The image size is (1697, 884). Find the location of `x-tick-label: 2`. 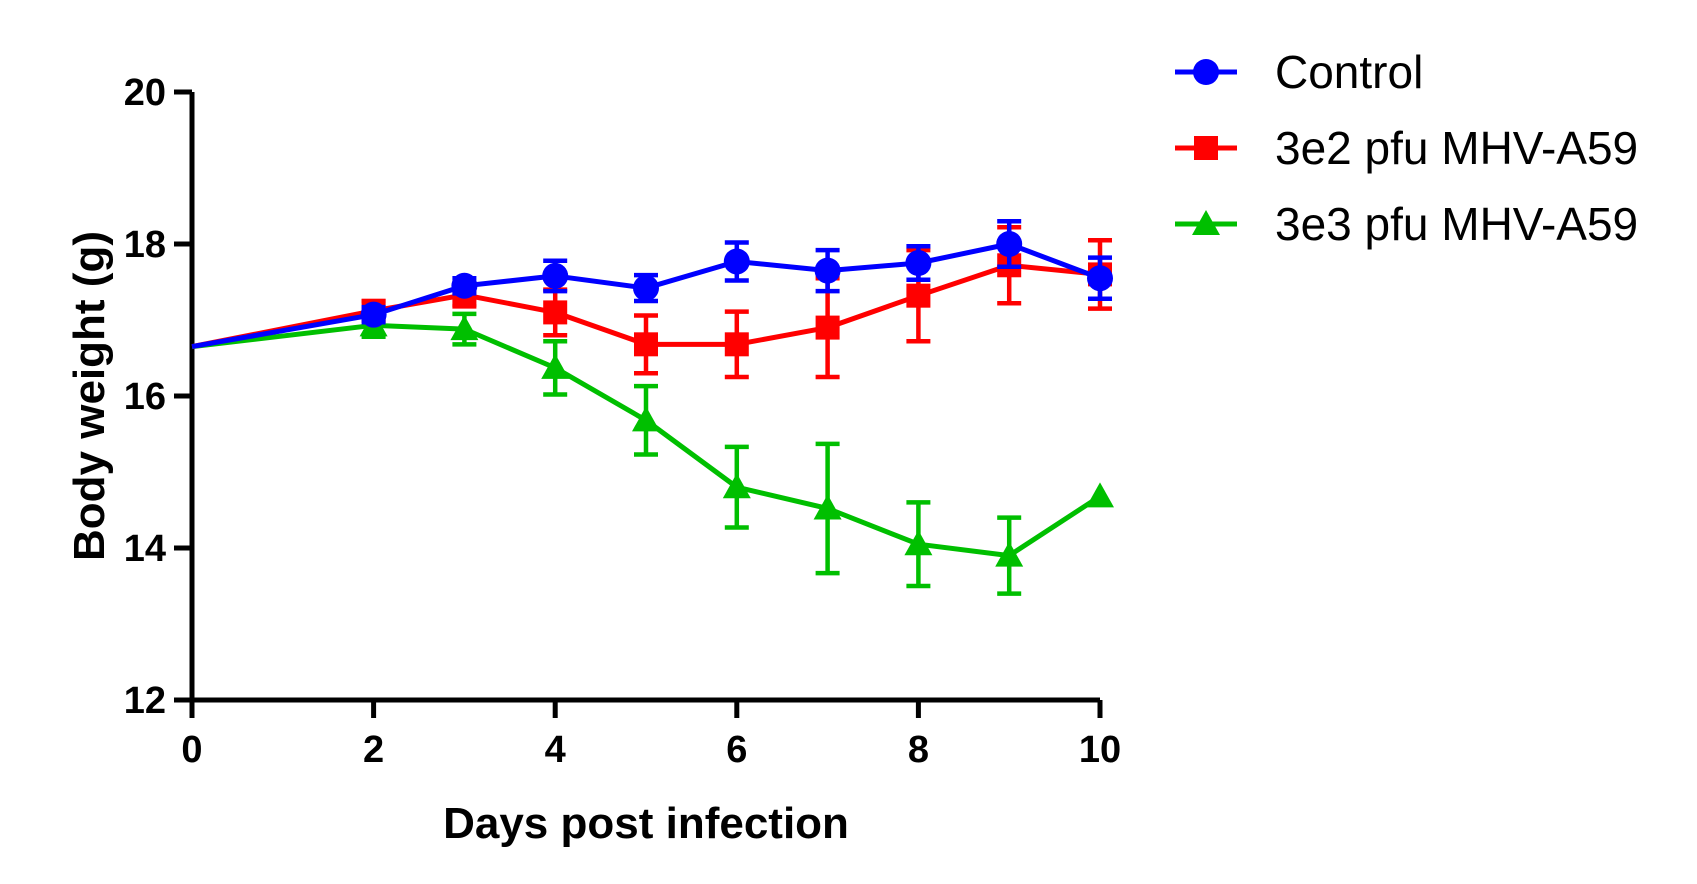

x-tick-label: 2 is located at coordinates (373, 750).